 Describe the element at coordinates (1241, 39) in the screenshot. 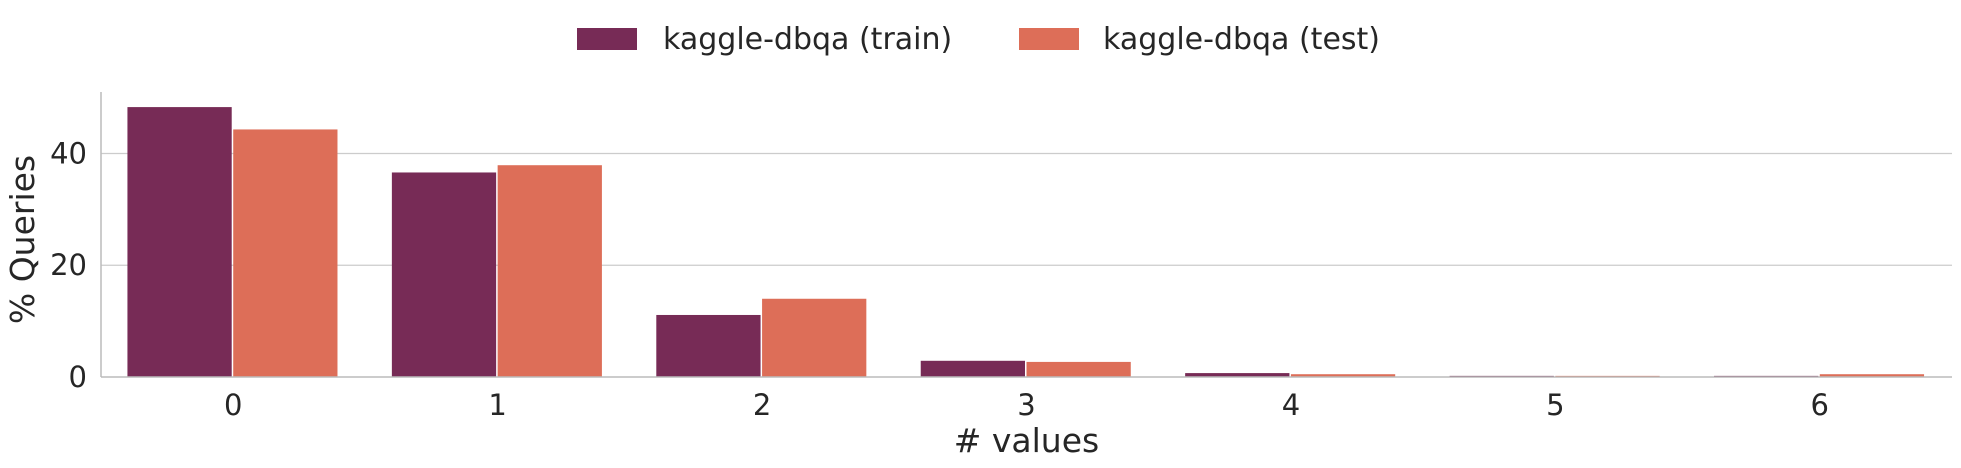

I see `legend-label-1: kaggle-dbqa (test)` at that location.